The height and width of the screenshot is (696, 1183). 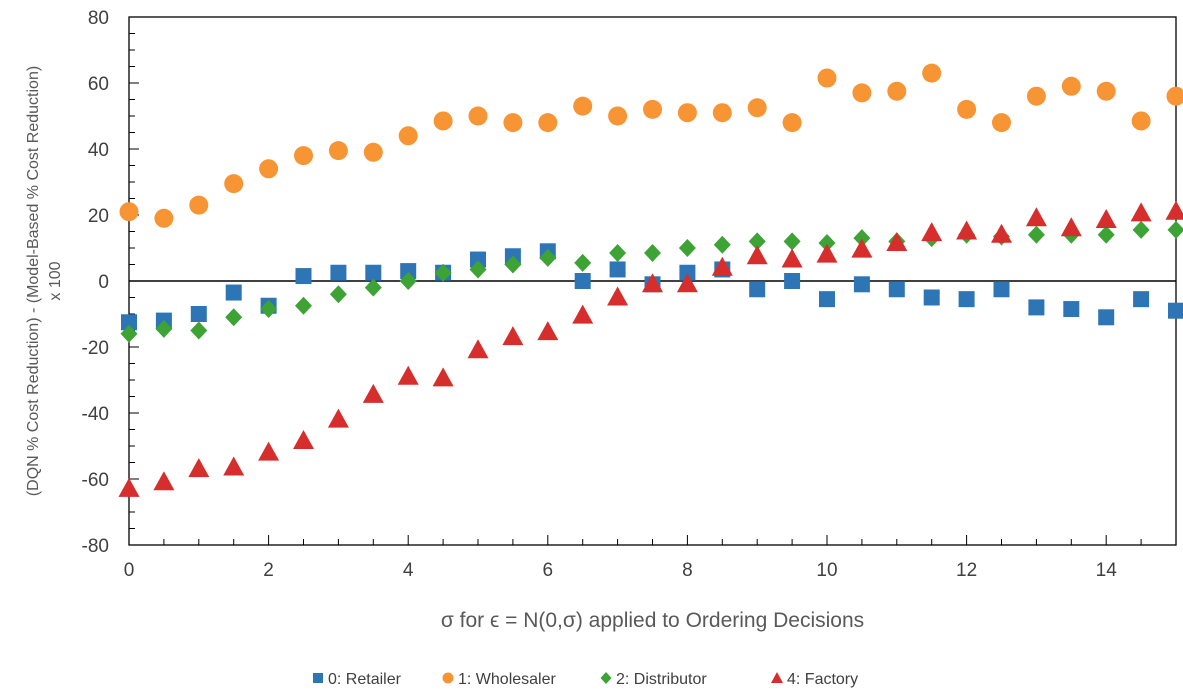 I want to click on y-tick-label: 0, so click(x=103, y=282).